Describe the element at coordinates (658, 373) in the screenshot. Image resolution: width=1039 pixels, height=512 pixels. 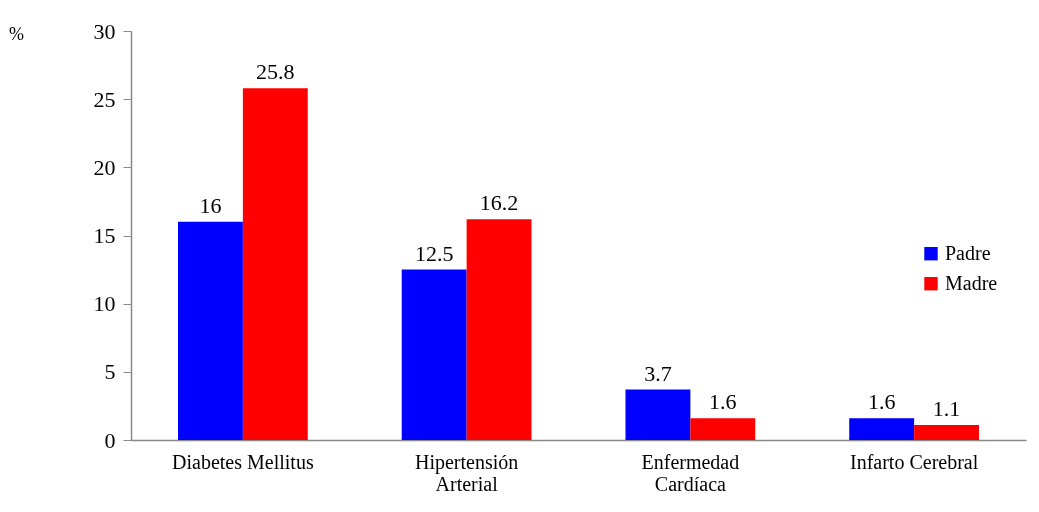
I see `data-label: 3.7` at that location.